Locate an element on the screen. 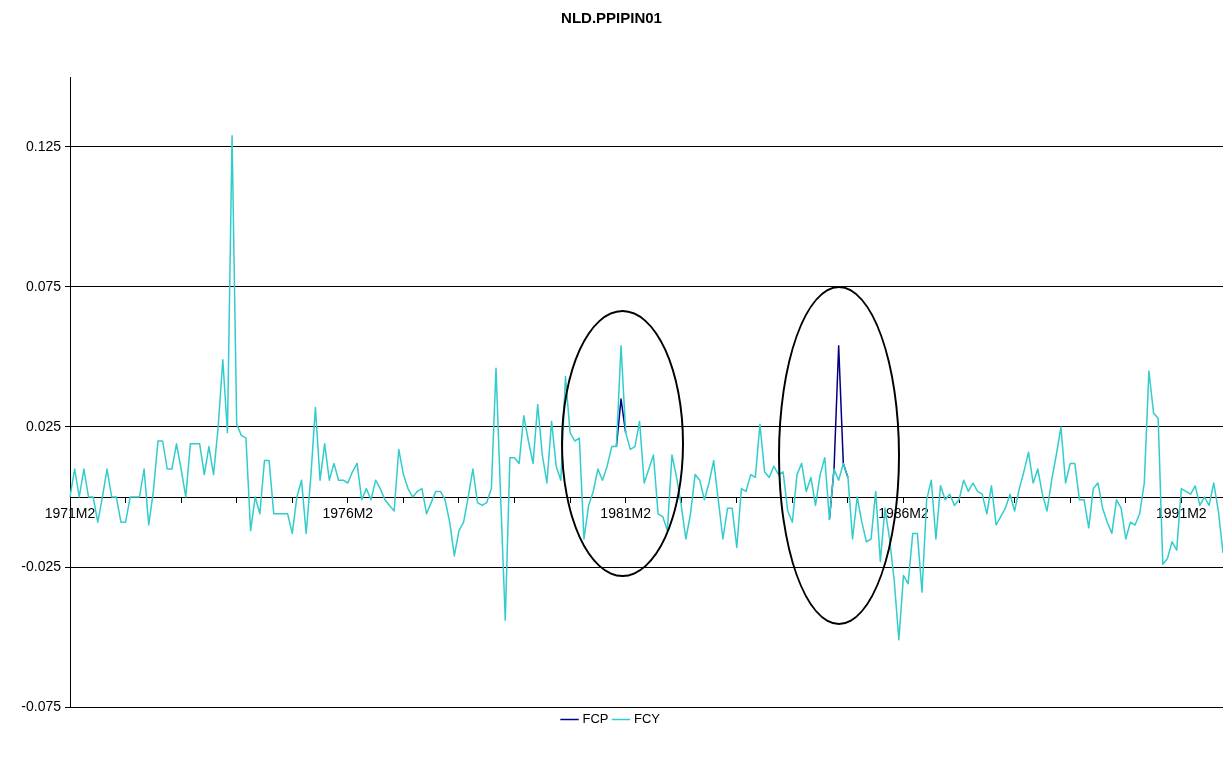 The width and height of the screenshot is (1223, 758). y-tick-label: 0.025 is located at coordinates (43, 425).